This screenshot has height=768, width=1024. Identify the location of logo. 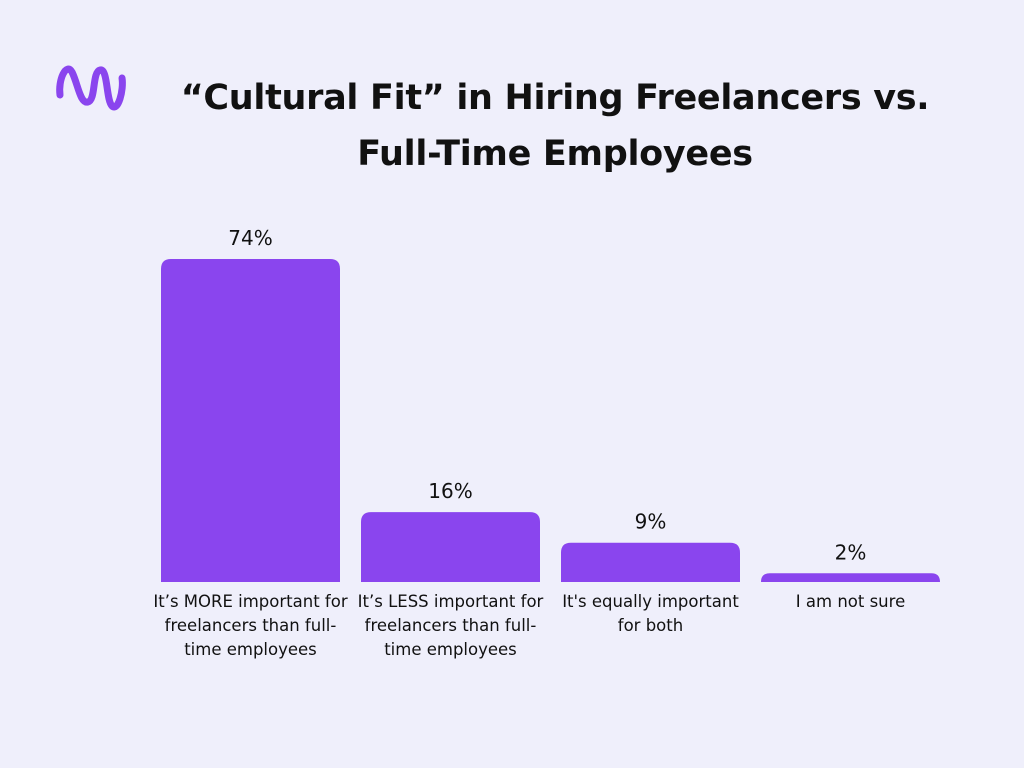
(91, 88).